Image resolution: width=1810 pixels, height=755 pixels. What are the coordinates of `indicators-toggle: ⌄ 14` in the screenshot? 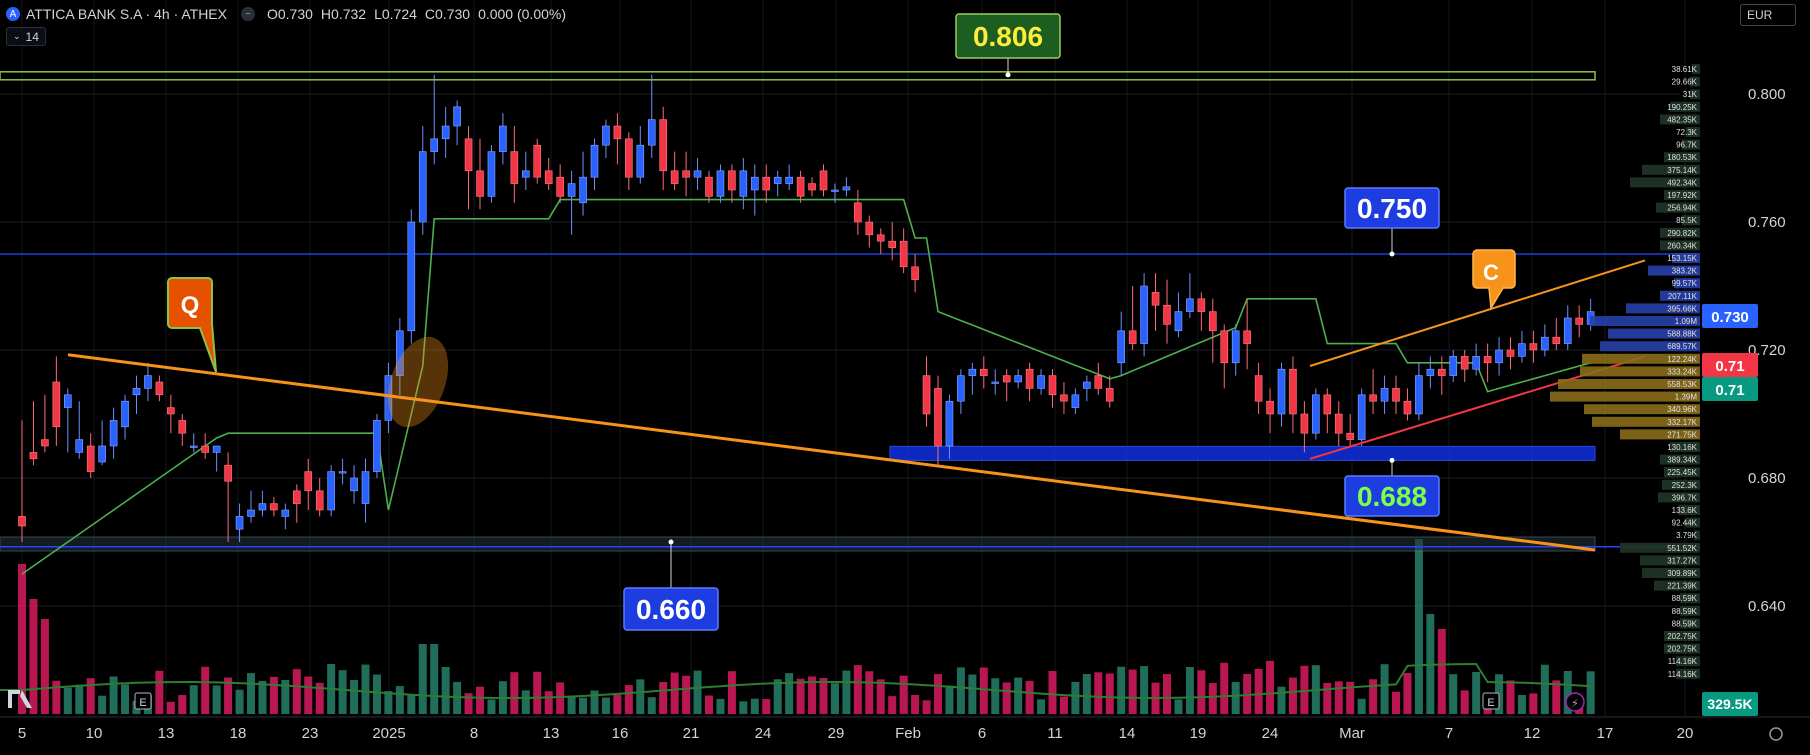 It's located at (26, 36).